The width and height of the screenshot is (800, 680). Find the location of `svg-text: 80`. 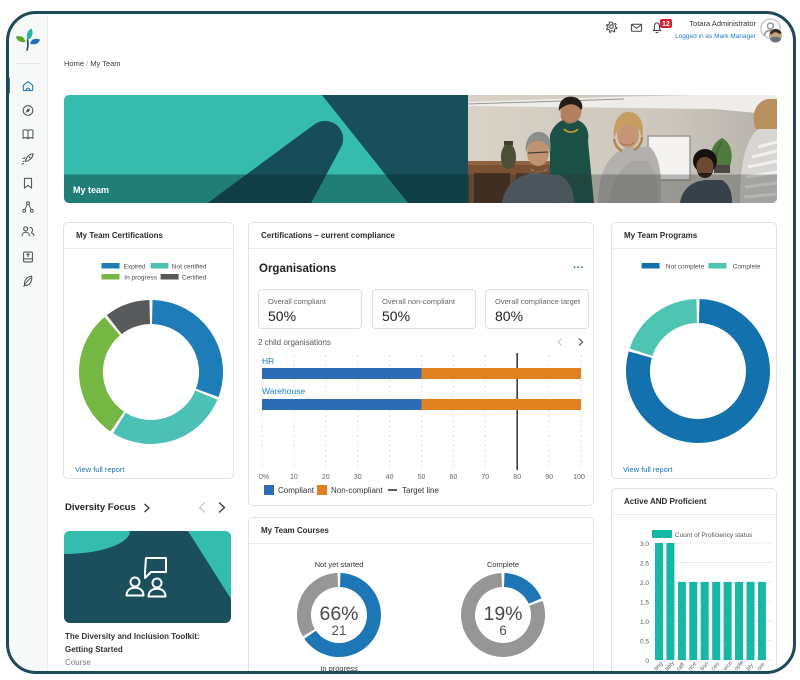

svg-text: 80 is located at coordinates (517, 477).